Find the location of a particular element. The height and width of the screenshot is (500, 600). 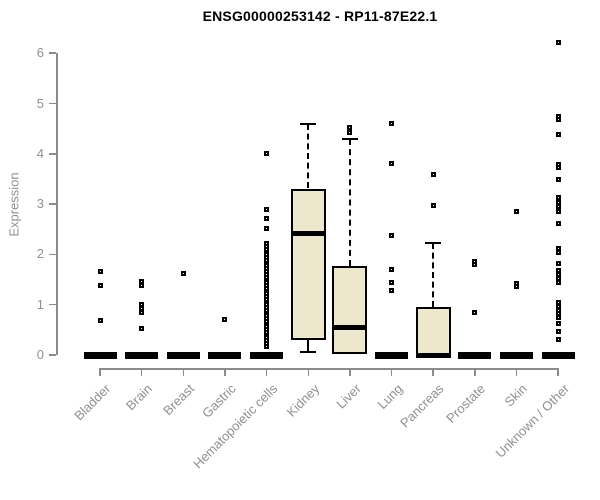

lower-whisker is located at coordinates (308, 346).